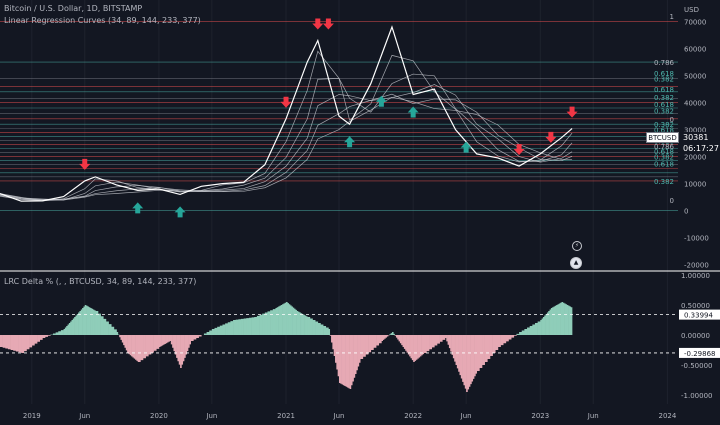  I want to click on oscillator-tick-label: -0.50000, so click(696, 366).